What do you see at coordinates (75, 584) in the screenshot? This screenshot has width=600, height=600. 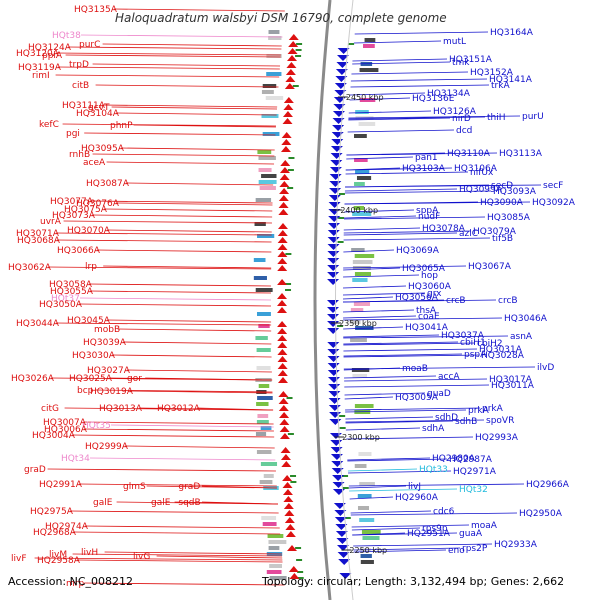 I see `left-gene-label: mrp` at bounding box center [75, 584].